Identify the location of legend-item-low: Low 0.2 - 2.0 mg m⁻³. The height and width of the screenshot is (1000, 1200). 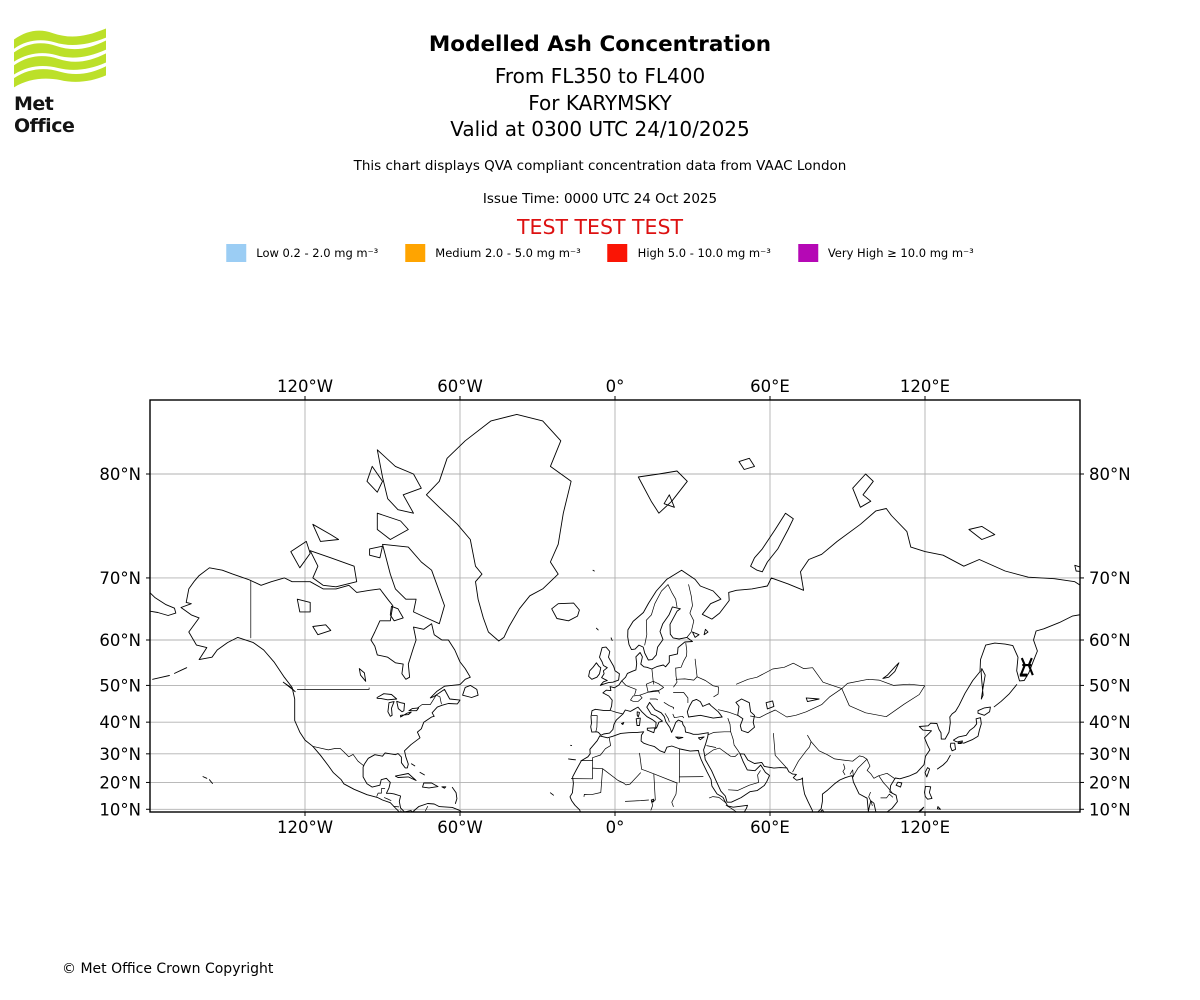
(302, 253).